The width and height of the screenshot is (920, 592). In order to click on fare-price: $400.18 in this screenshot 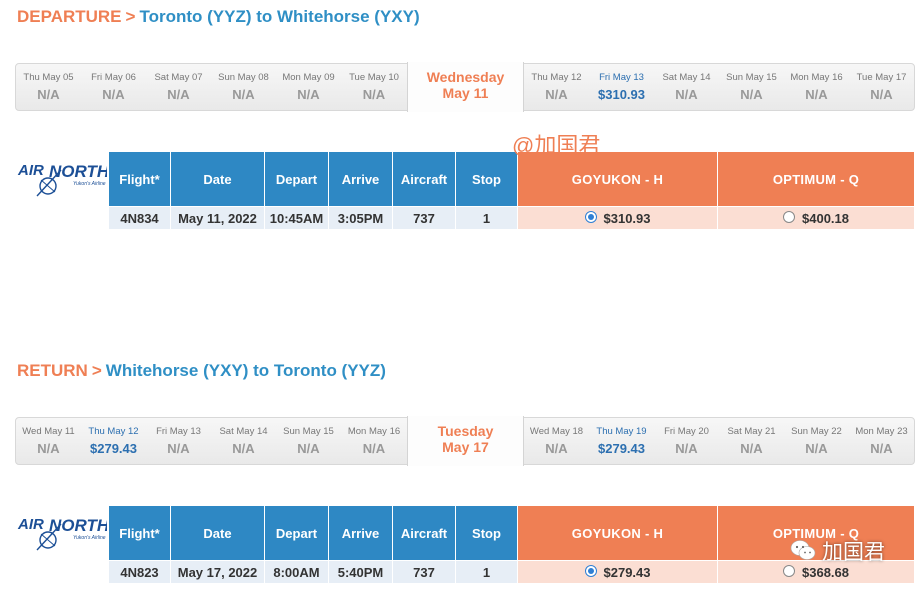, I will do `click(825, 218)`.